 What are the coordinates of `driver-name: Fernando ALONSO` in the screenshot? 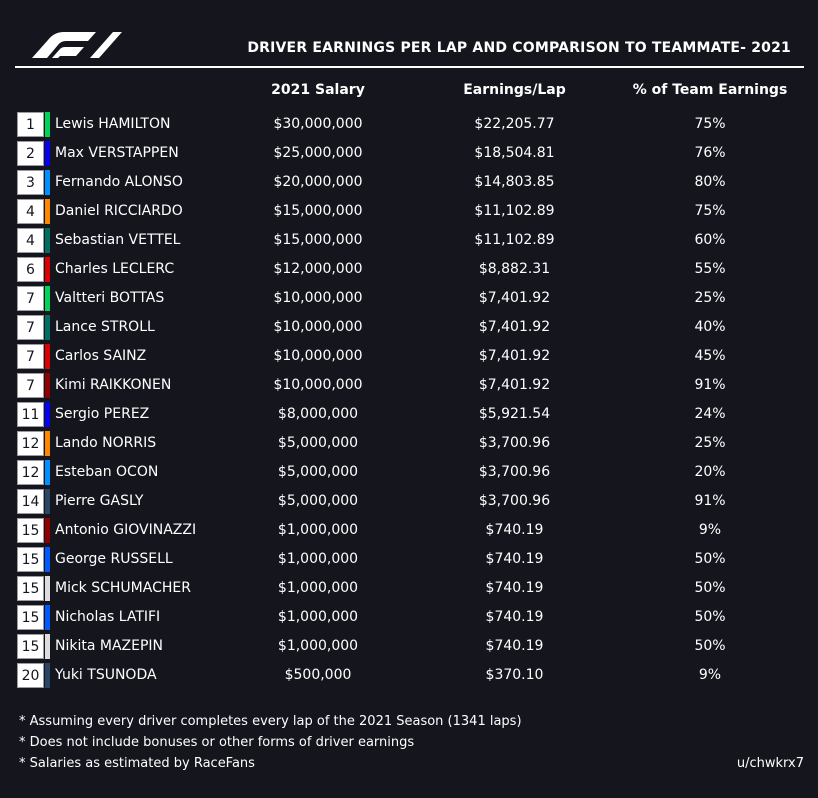 It's located at (119, 182).